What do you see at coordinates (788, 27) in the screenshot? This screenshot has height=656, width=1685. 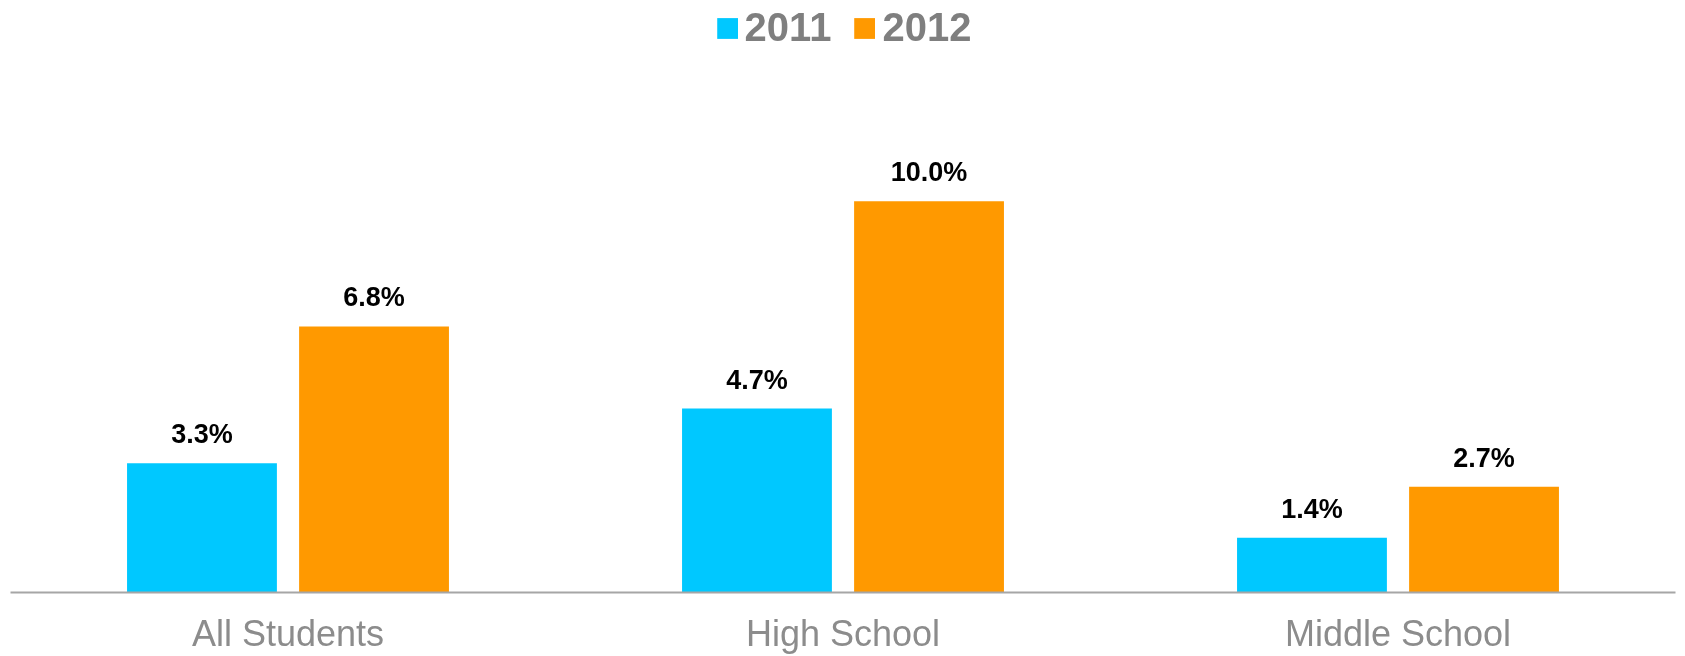 I see `legend-label: 2011` at bounding box center [788, 27].